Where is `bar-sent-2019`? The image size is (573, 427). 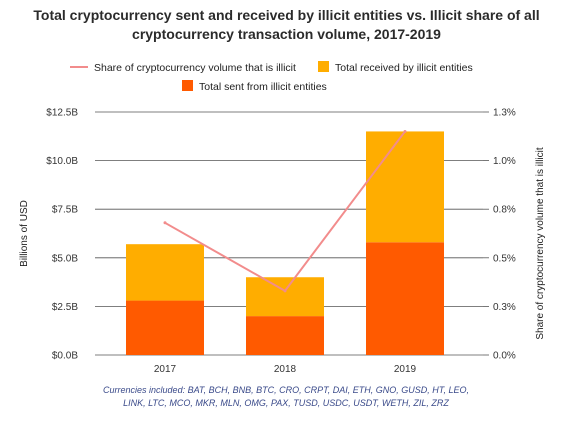
bar-sent-2019 is located at coordinates (405, 298).